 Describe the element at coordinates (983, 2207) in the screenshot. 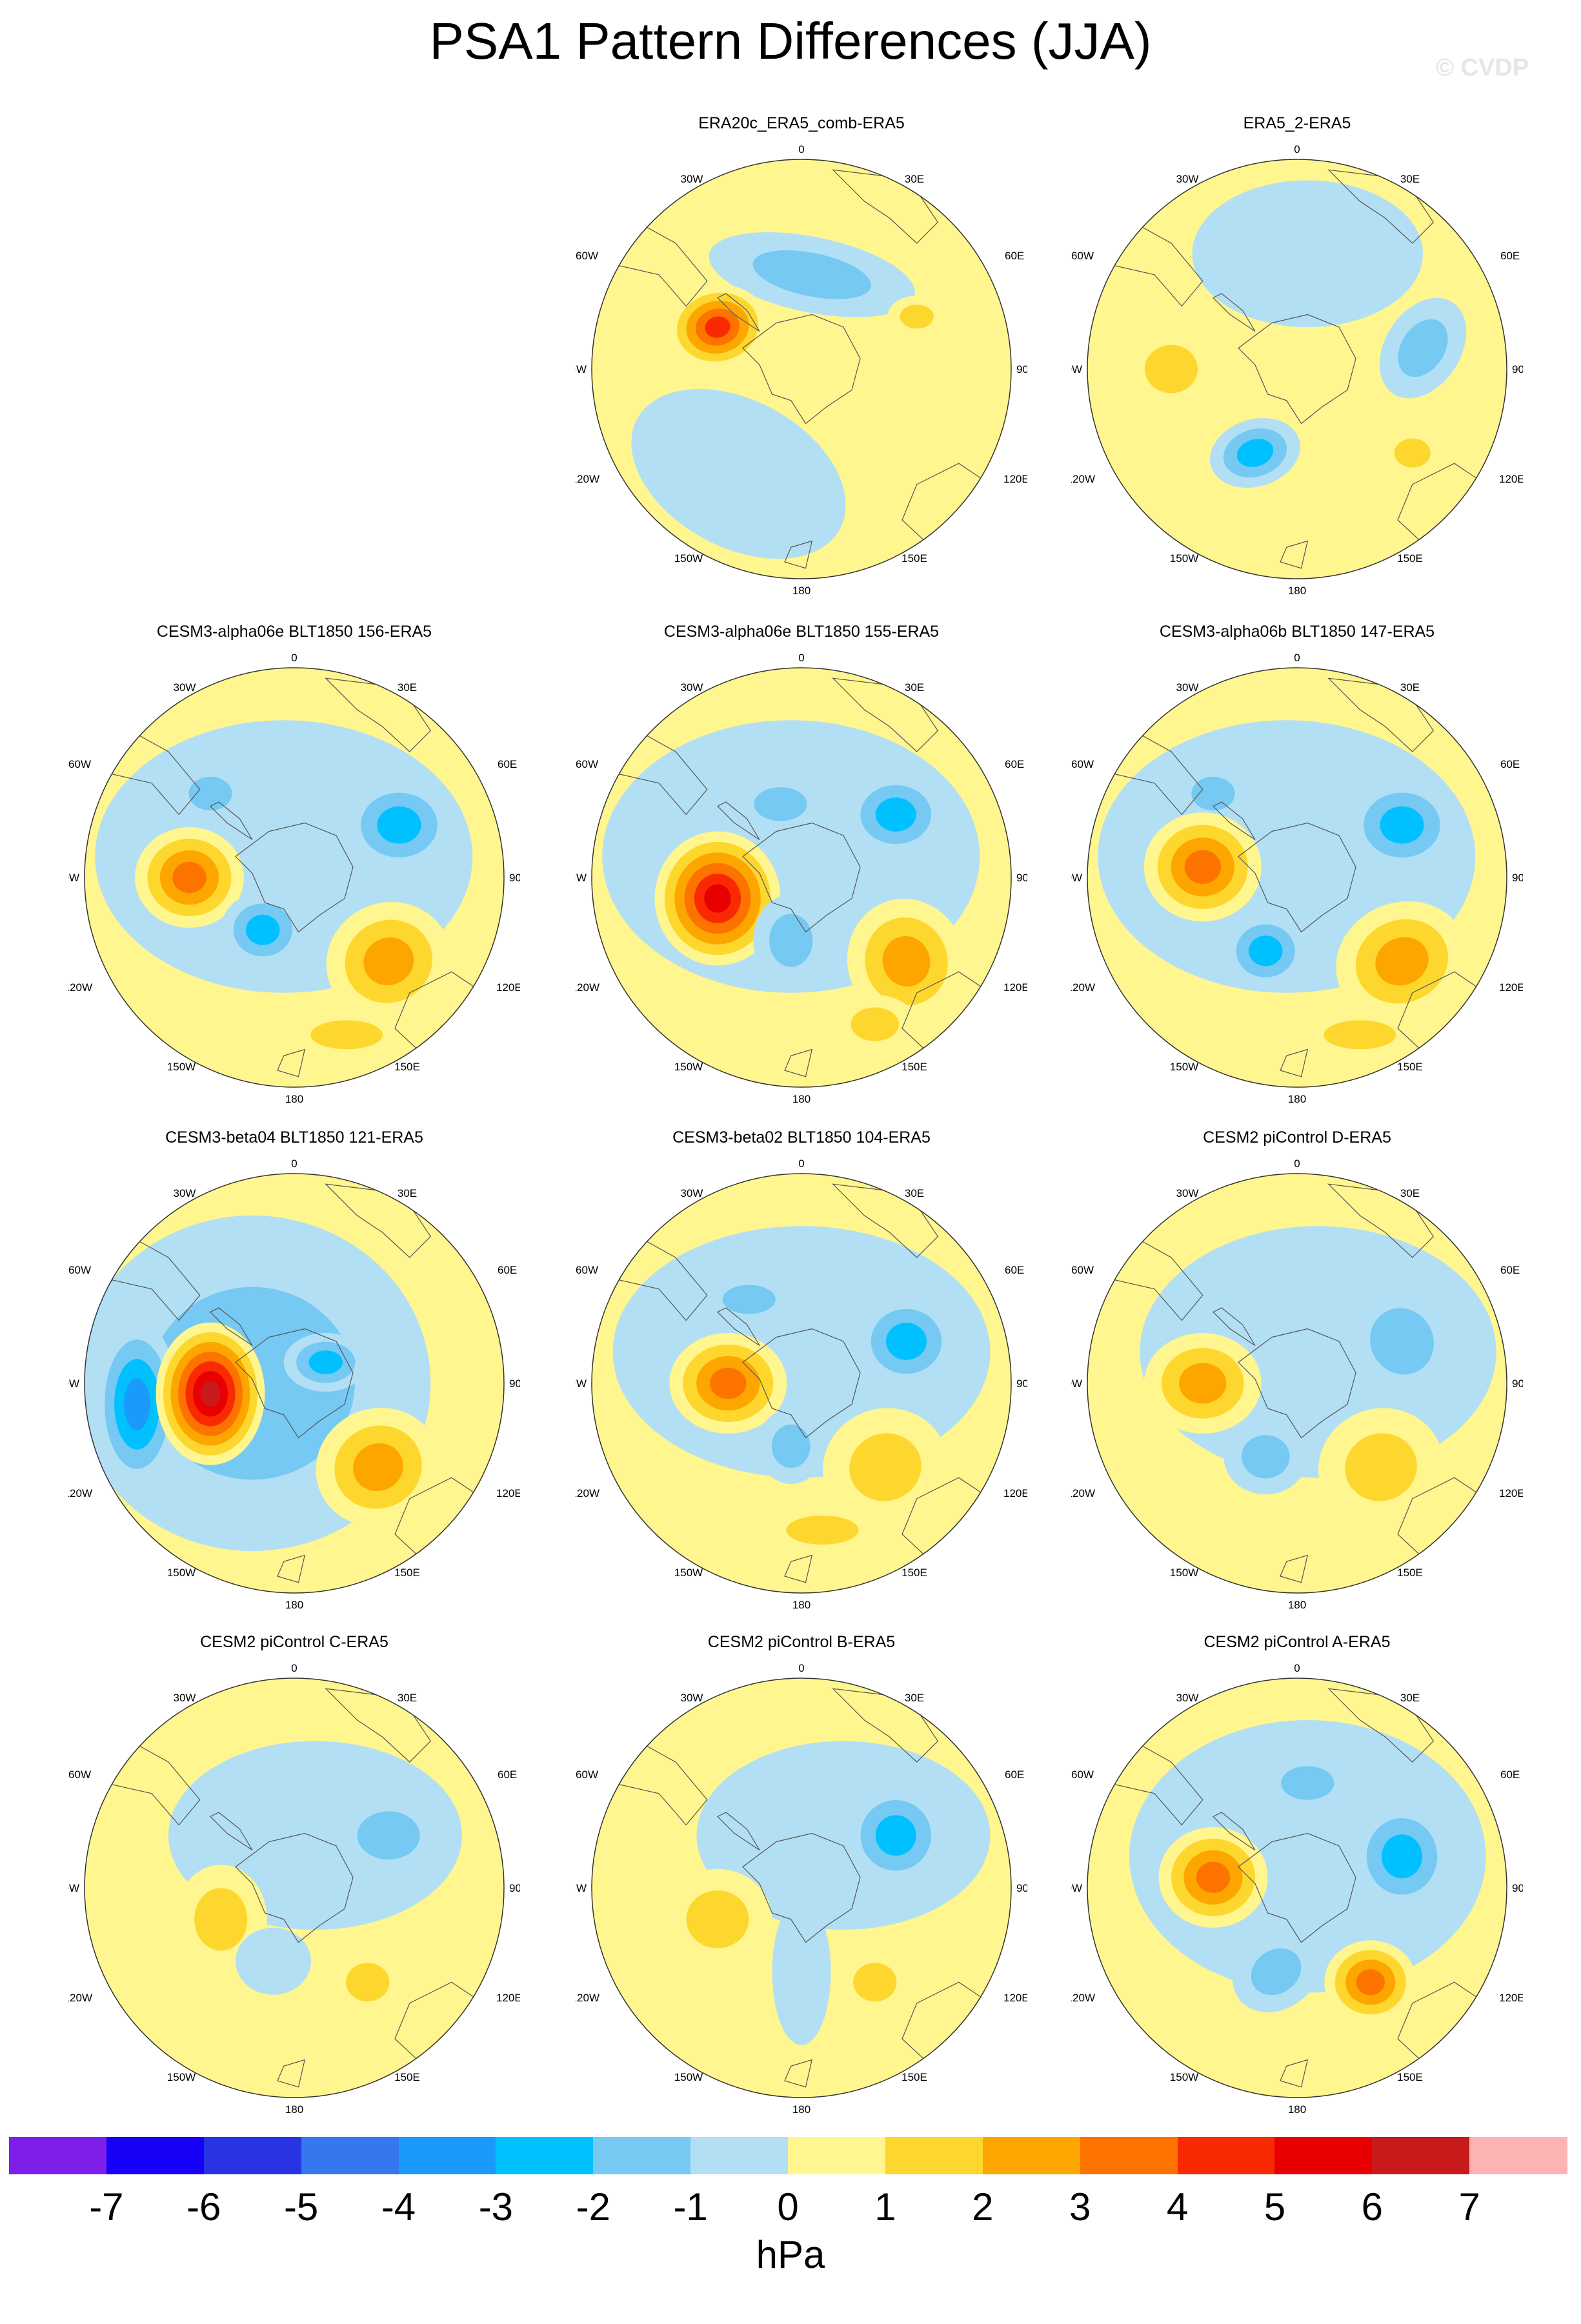

I see `colorbar-tick-label: 2` at that location.